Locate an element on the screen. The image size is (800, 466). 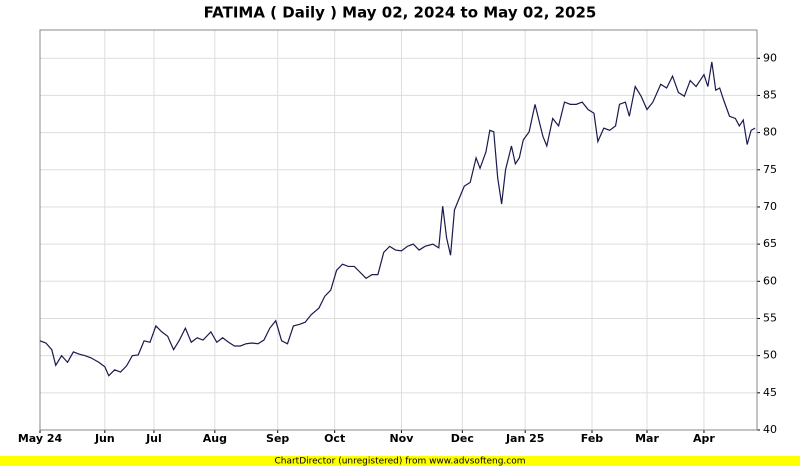
y-tick-label: 65 is located at coordinates (770, 243).